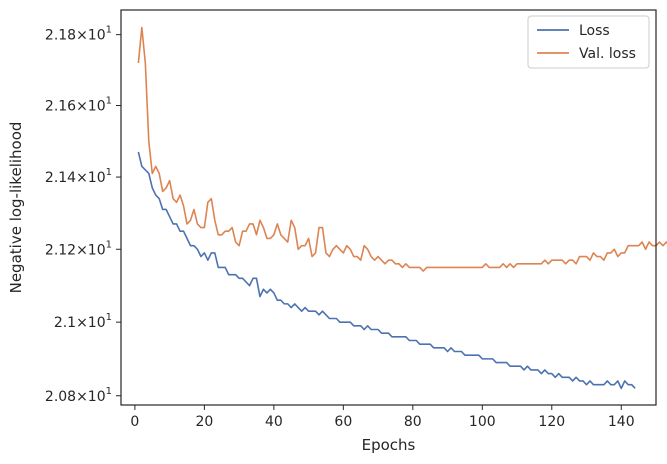  I want to click on x-tick-label: 40, so click(274, 422).